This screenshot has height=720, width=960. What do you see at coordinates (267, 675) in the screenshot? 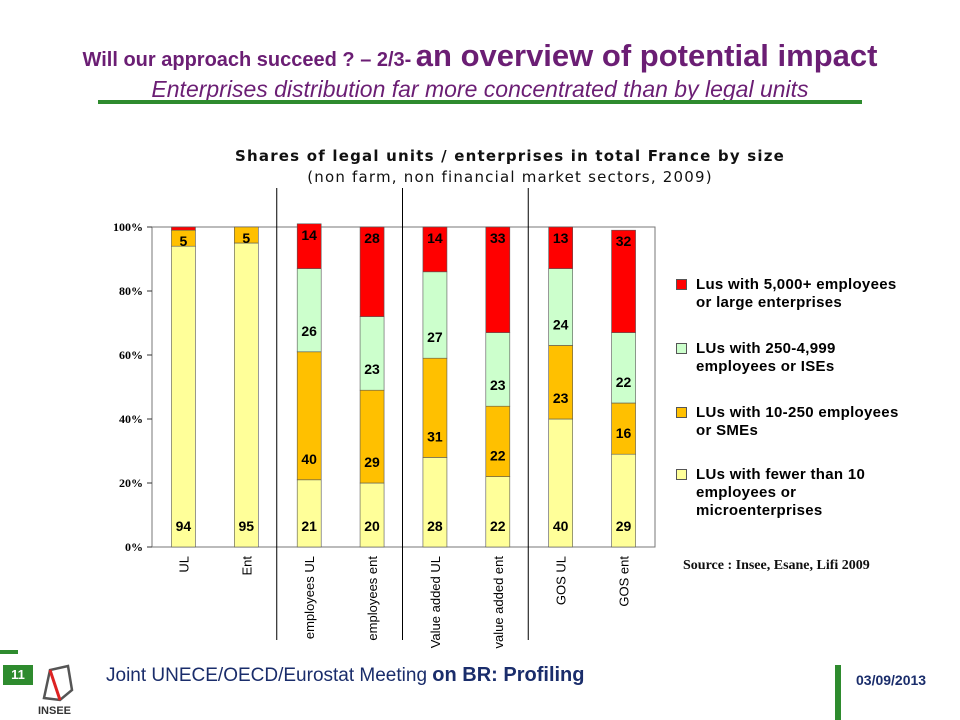
I see `footer-meeting-prefix: Joint UNECE/OECD/Eurostat Meeting` at bounding box center [267, 675].